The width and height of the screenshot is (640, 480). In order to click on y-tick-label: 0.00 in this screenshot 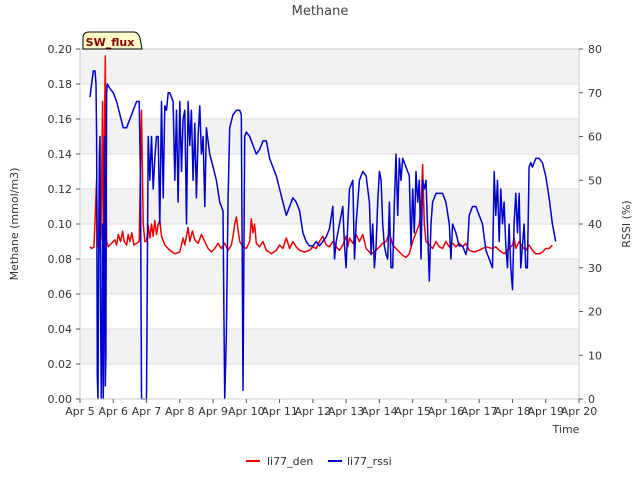, I will do `click(60, 399)`.